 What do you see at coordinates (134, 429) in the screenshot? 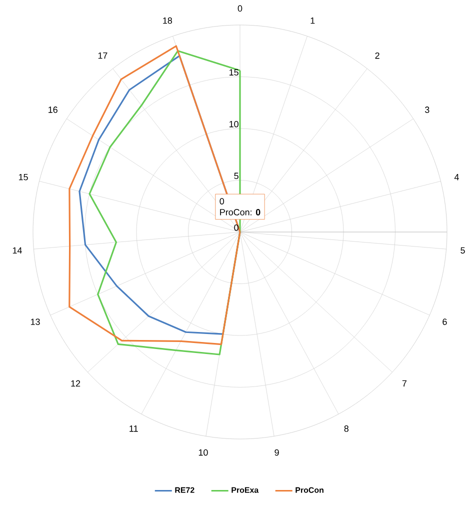
I see `spoke-label: 11` at bounding box center [134, 429].